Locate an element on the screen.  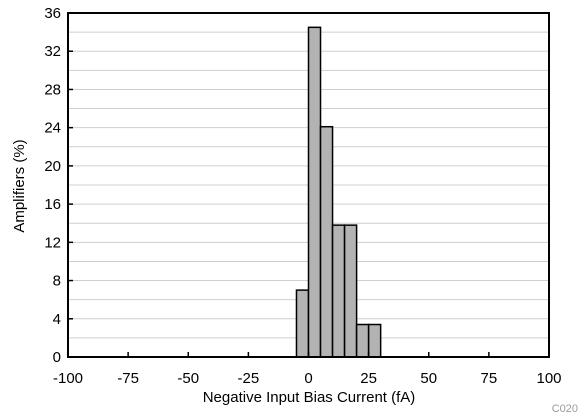
x-axis-ticks: -100 -75 -50 -25 0 25 50 75 100 is located at coordinates (307, 369).